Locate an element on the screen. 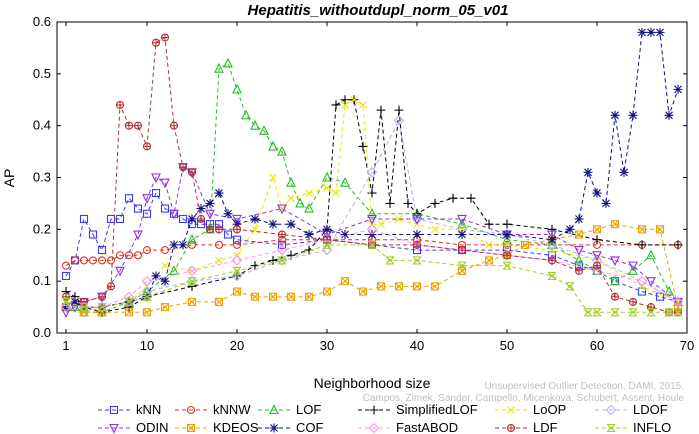  series-line-inflo is located at coordinates (371, 278).